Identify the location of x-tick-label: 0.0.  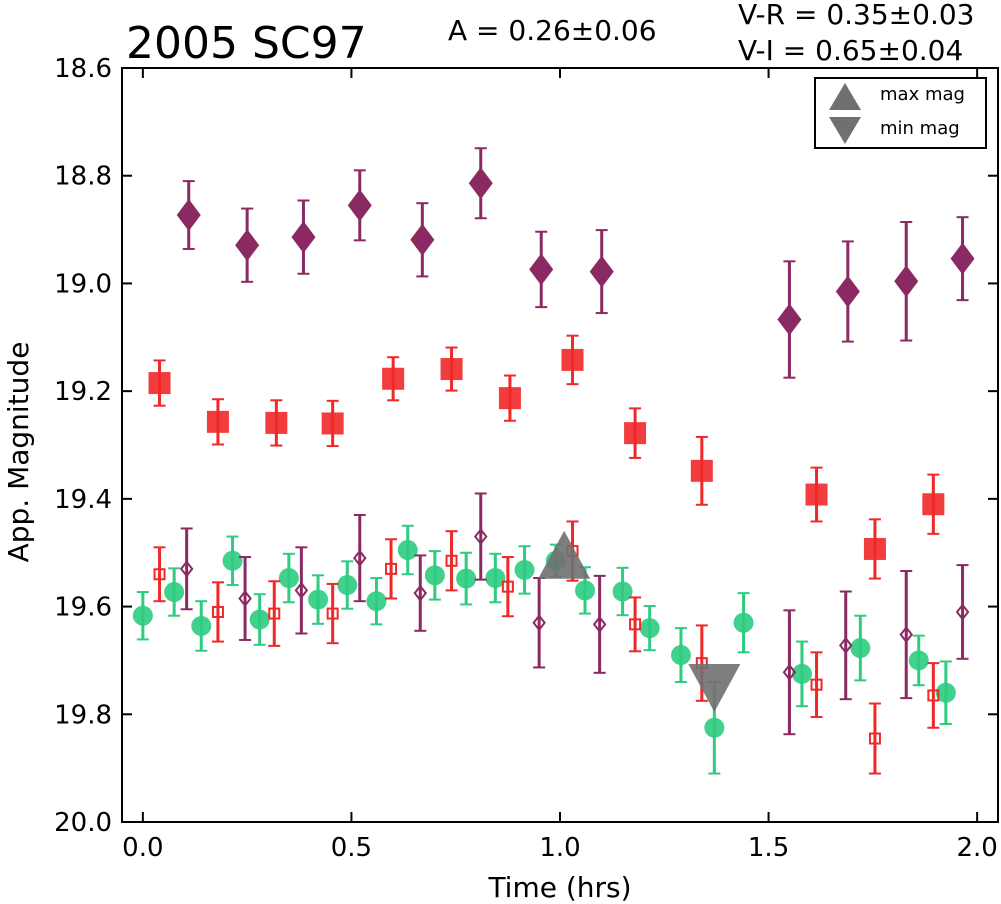
(142, 848).